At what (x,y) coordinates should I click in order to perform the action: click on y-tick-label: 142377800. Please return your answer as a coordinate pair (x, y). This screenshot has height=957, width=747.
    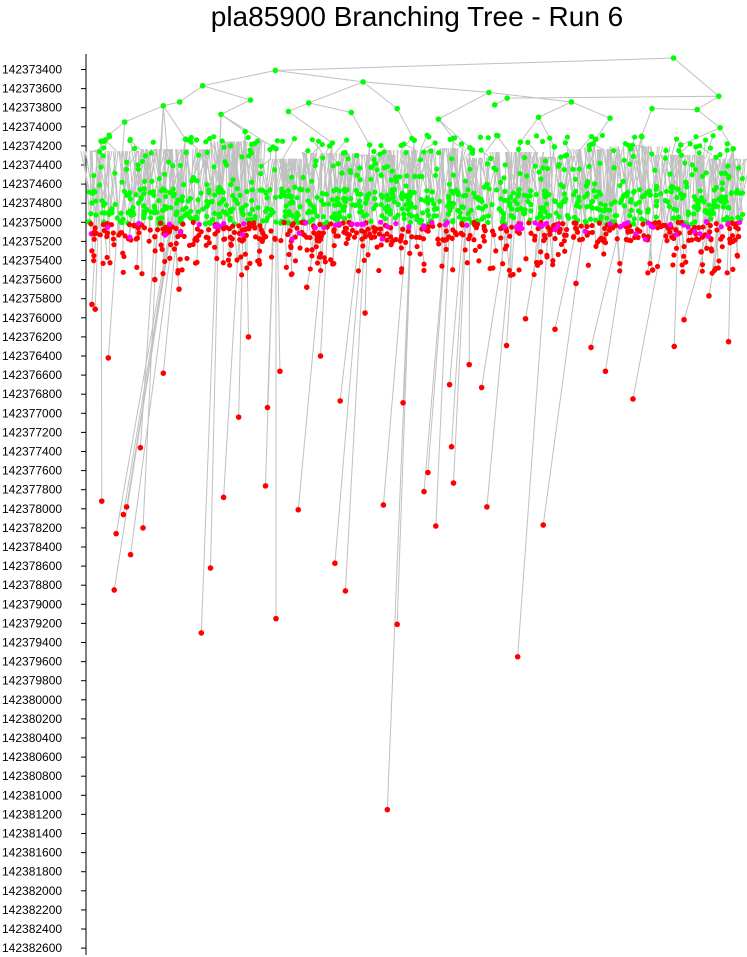
    Looking at the image, I should click on (32, 490).